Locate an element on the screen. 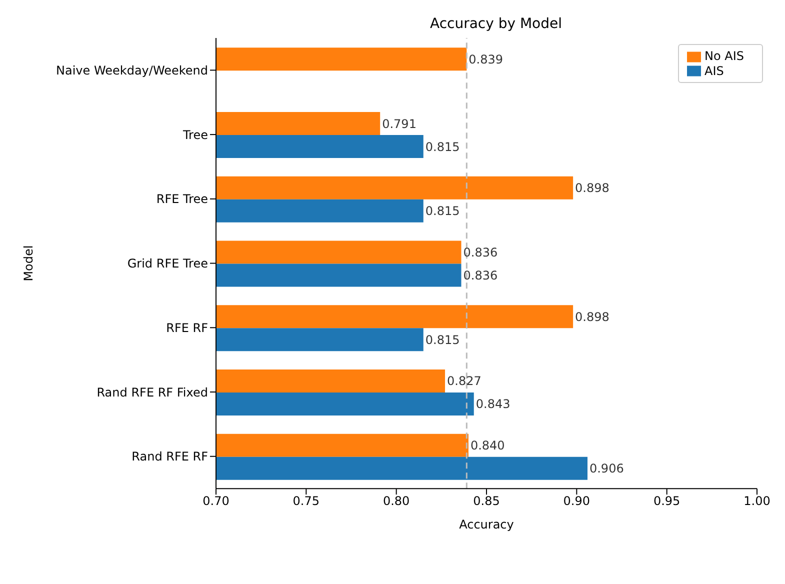 This screenshot has height=584, width=785. x-tick-label: 0.75 is located at coordinates (306, 501).